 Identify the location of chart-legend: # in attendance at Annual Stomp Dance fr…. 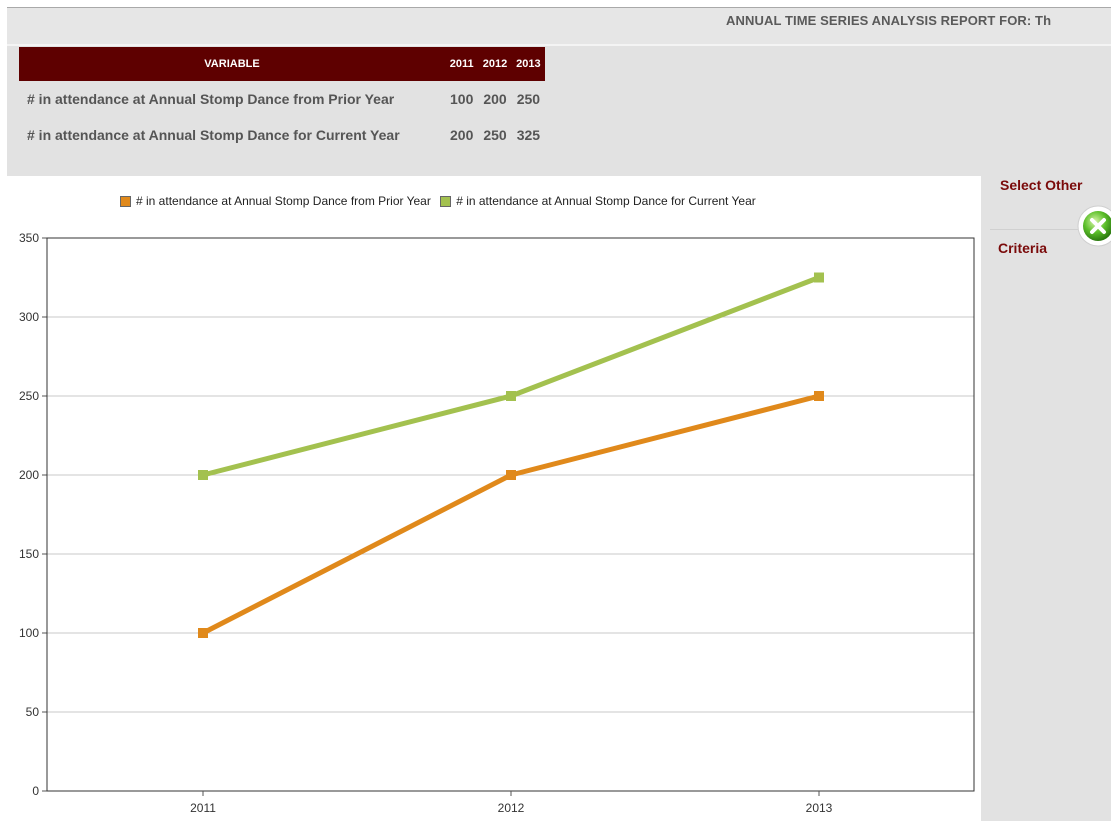
(441, 202).